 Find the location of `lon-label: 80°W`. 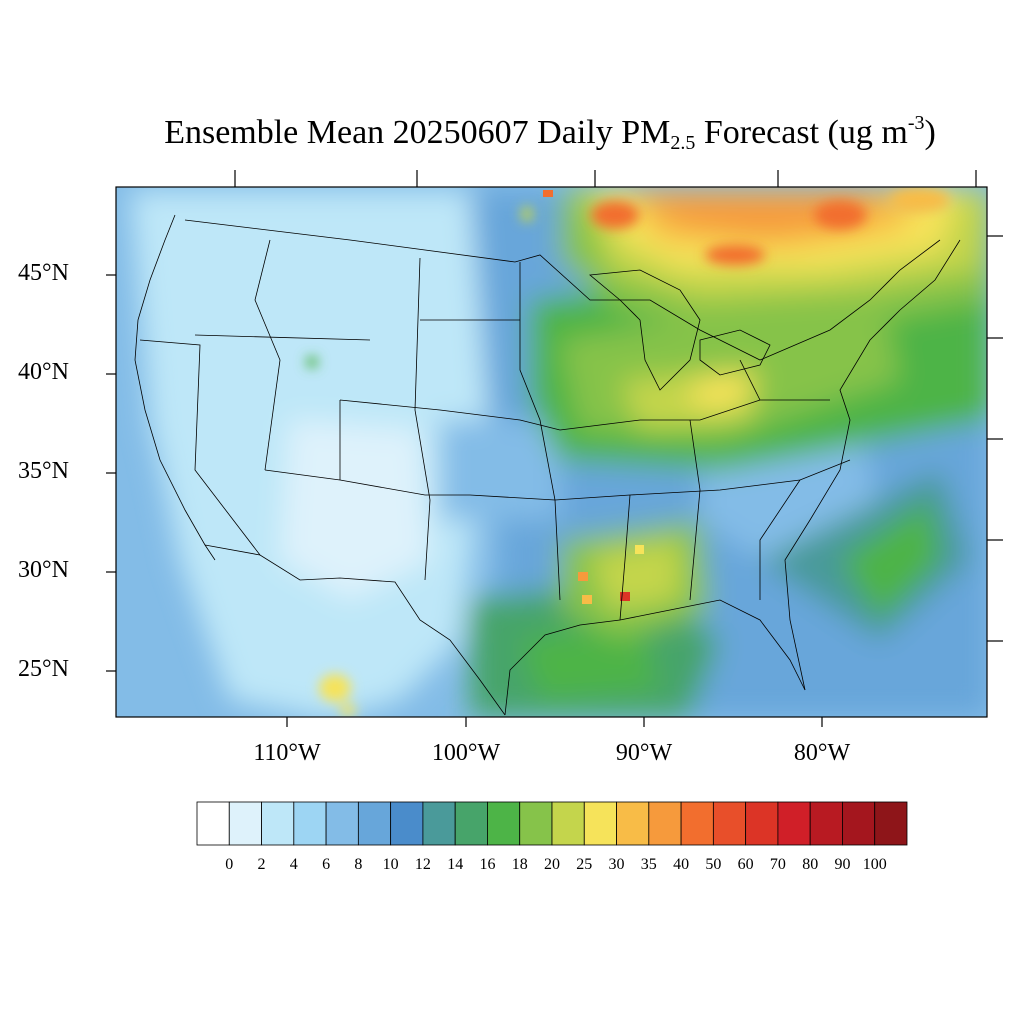

lon-label: 80°W is located at coordinates (822, 753).